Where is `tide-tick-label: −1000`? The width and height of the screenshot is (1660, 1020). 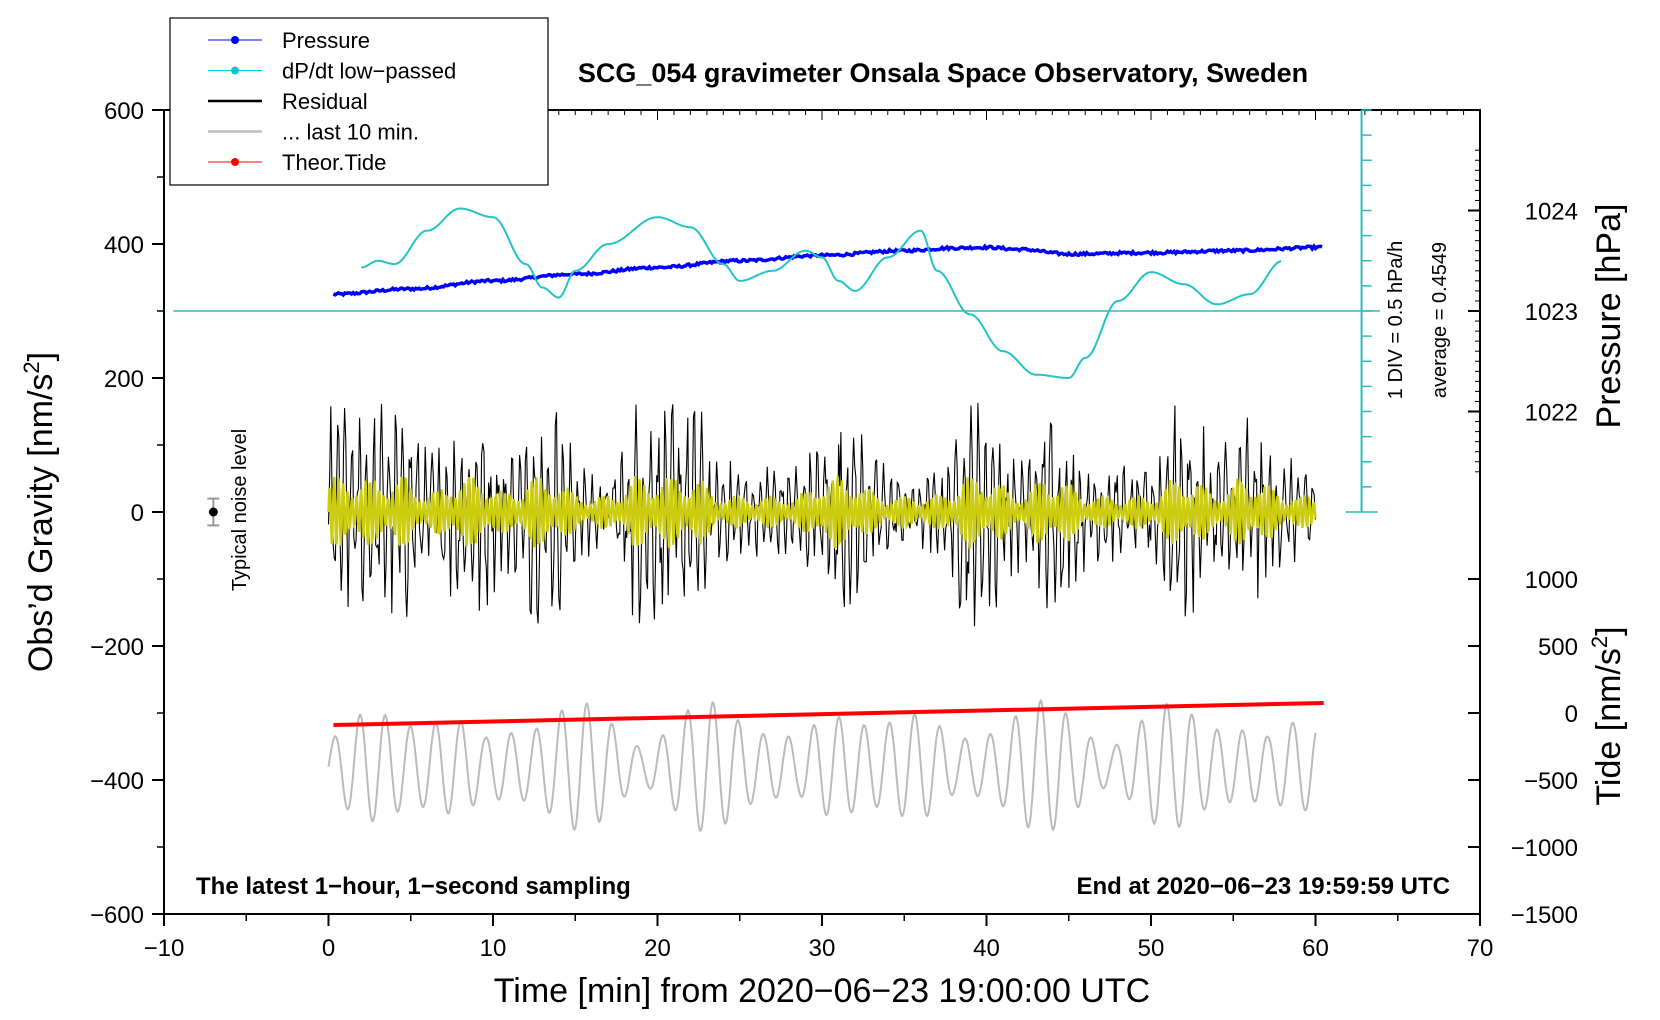 tide-tick-label: −1000 is located at coordinates (1544, 848).